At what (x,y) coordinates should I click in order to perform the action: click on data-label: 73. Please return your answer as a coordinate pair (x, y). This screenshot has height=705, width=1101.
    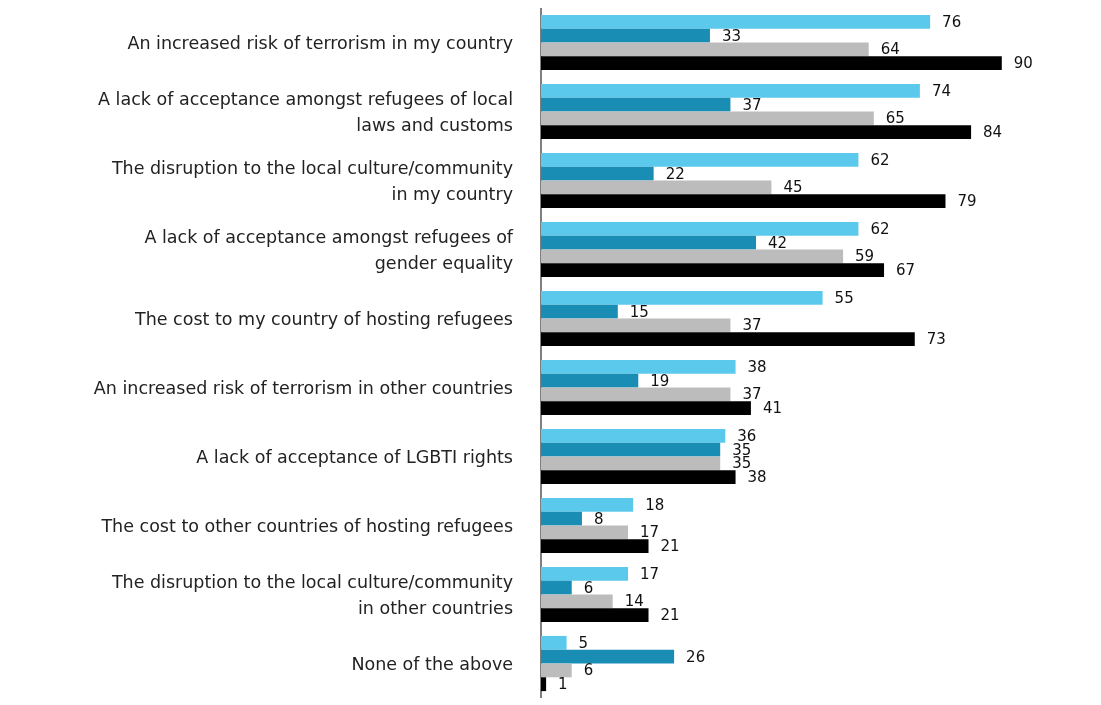
    Looking at the image, I should click on (936, 339).